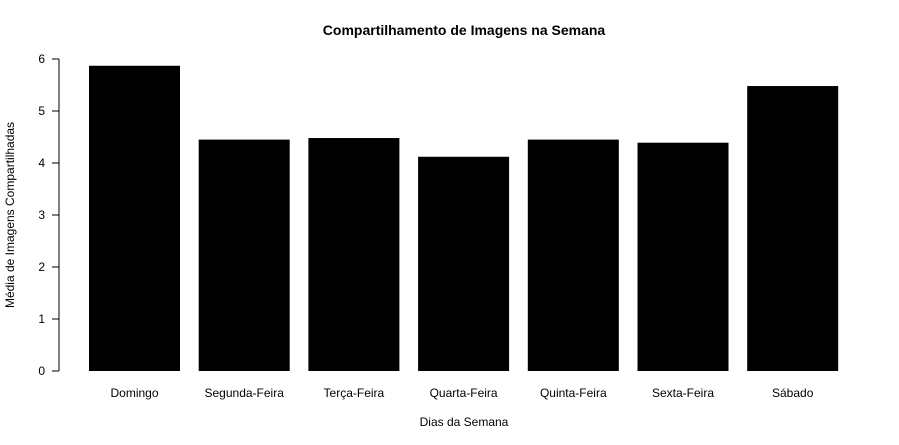 Image resolution: width=899 pixels, height=445 pixels. What do you see at coordinates (41, 111) in the screenshot?
I see `y-tick-label: 5` at bounding box center [41, 111].